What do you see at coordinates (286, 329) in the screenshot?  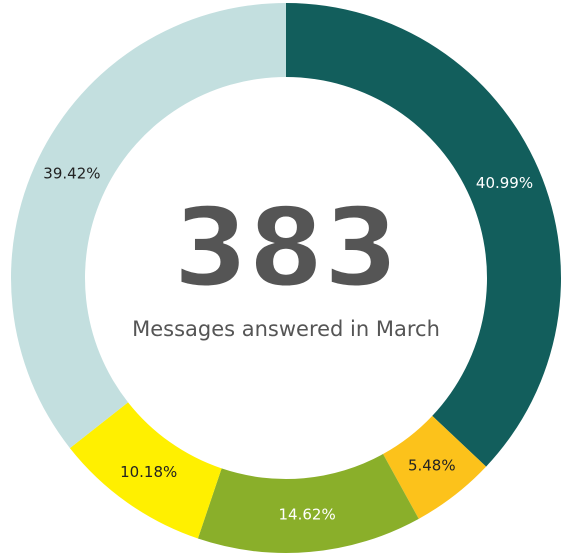 I see `center-text: Messages answered in March` at bounding box center [286, 329].